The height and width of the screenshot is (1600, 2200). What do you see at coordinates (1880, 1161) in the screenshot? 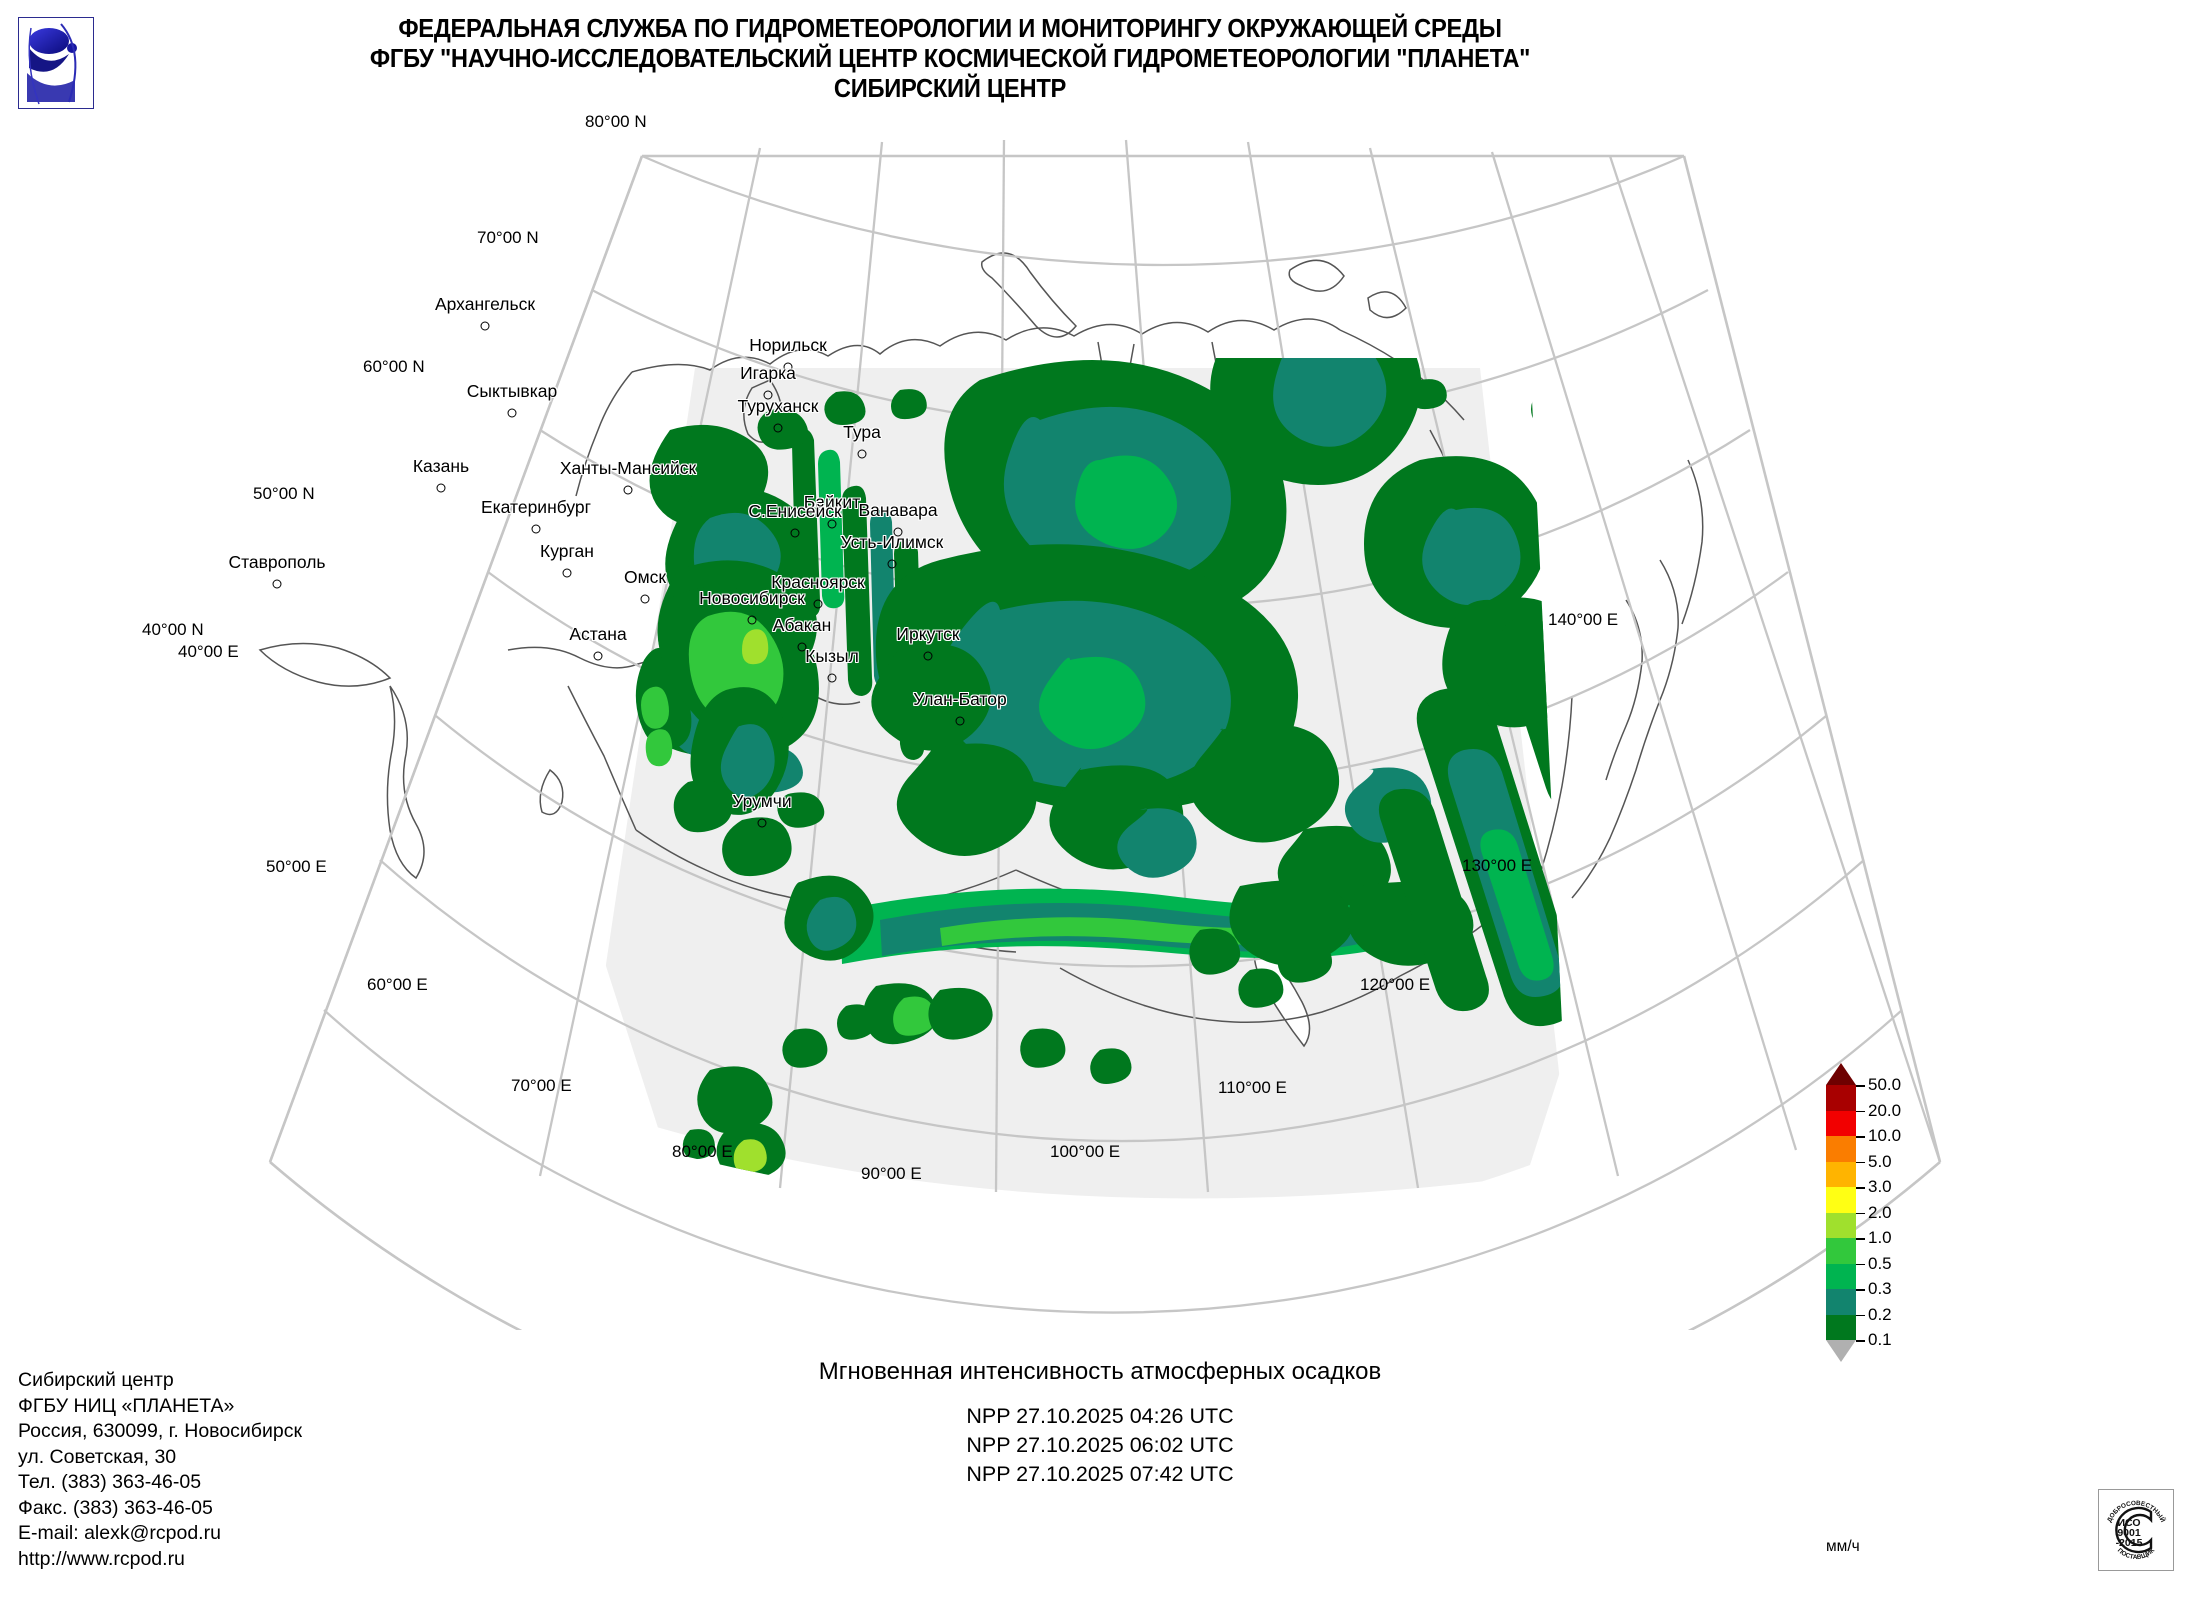
I see `colorbar-label-5: 5.0` at bounding box center [1880, 1161].